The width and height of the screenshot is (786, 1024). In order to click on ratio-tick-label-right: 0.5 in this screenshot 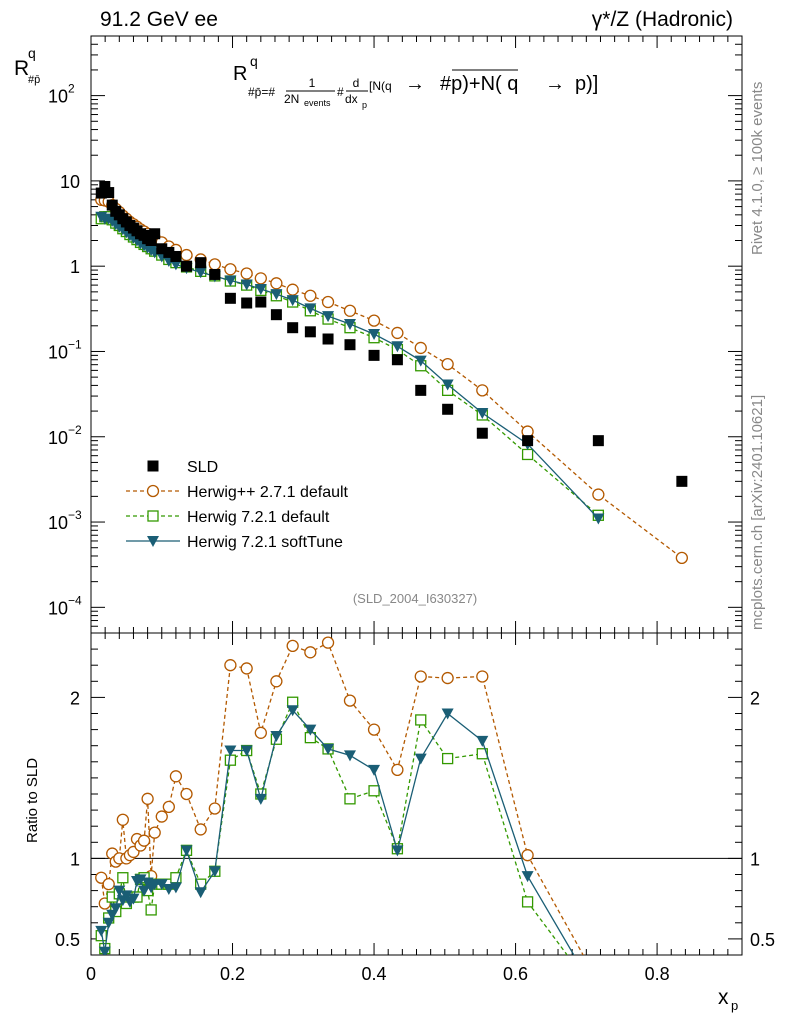, I will do `click(762, 940)`.